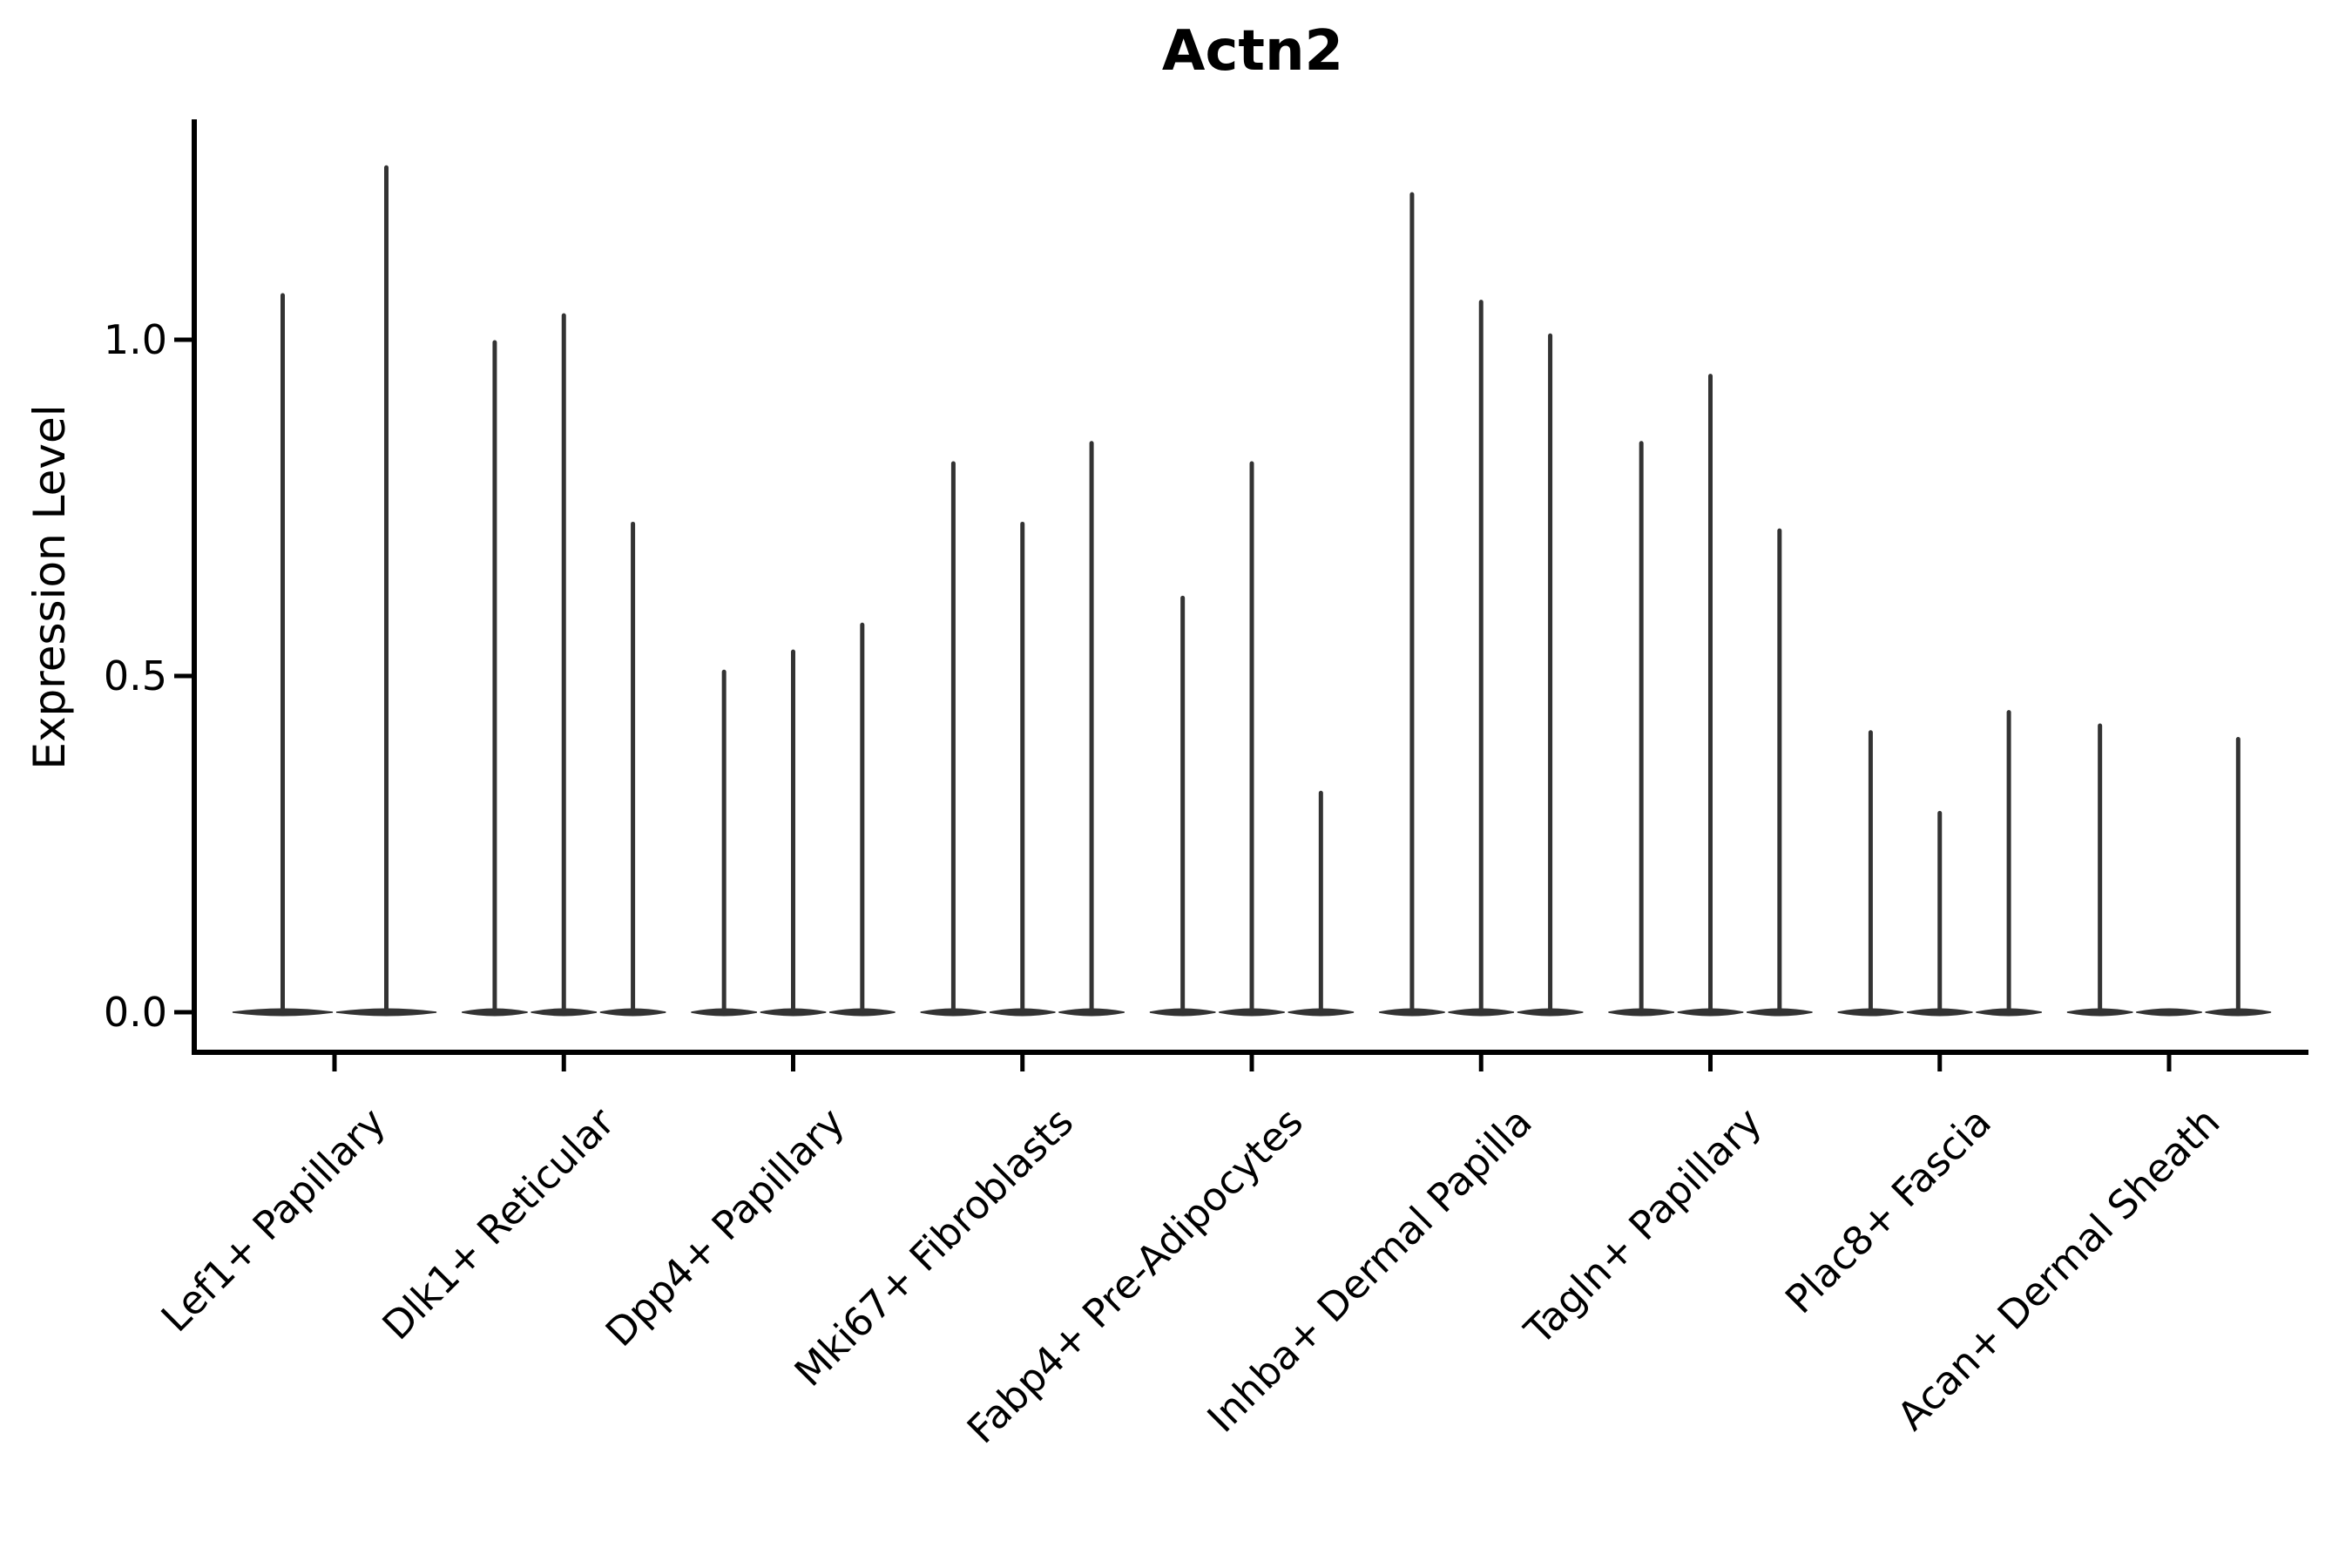  I want to click on y-tick-label: 1.0, so click(135, 339).